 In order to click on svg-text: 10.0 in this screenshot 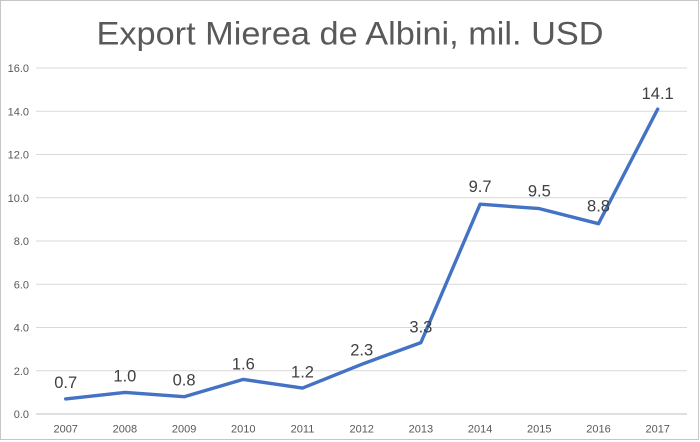, I will do `click(18, 199)`.